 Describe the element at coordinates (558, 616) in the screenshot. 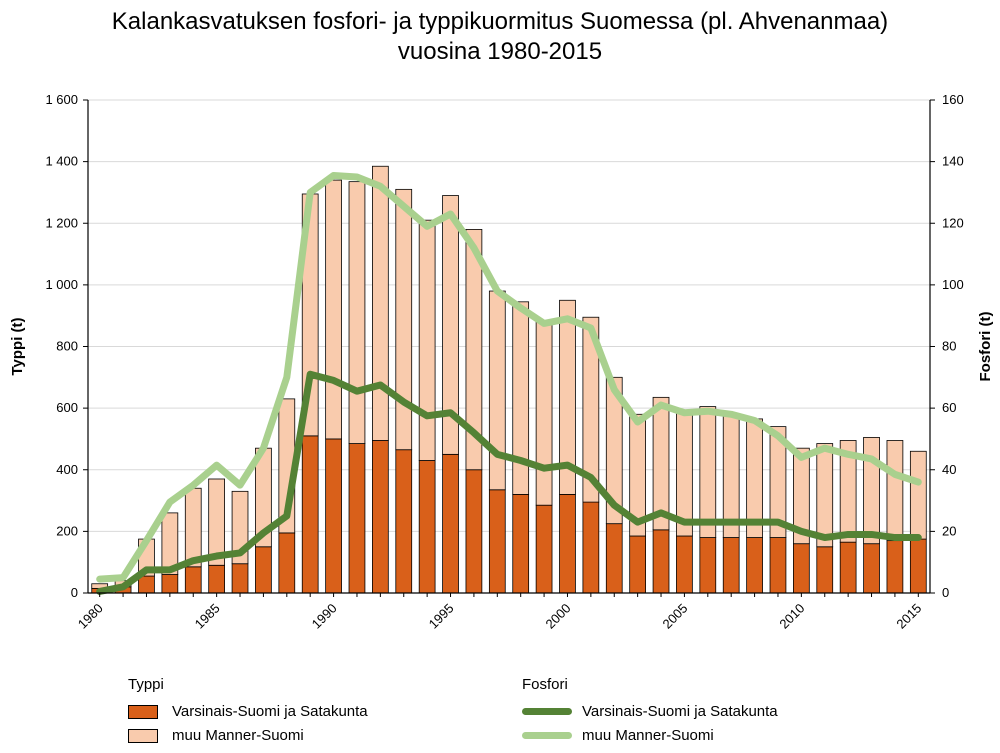

I see `x-tick-label: 2000` at that location.